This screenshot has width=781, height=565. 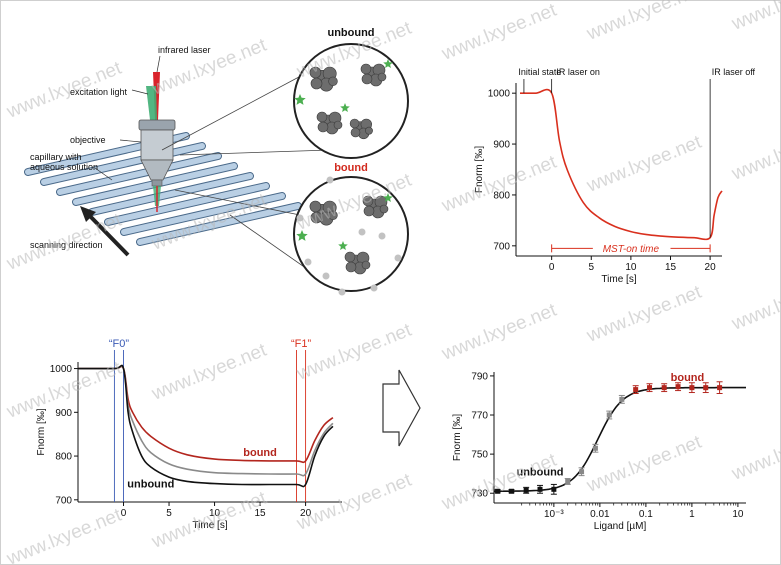 What do you see at coordinates (554, 514) in the screenshot?
I see `x-tick-label: 10⁻³` at bounding box center [554, 514].